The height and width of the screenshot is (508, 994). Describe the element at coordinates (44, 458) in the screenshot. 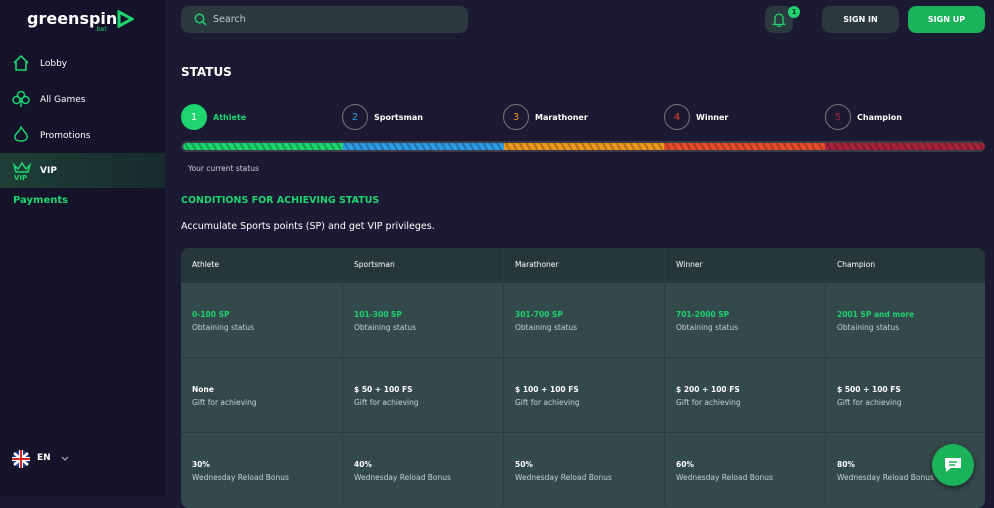

I see `language: EN` at that location.